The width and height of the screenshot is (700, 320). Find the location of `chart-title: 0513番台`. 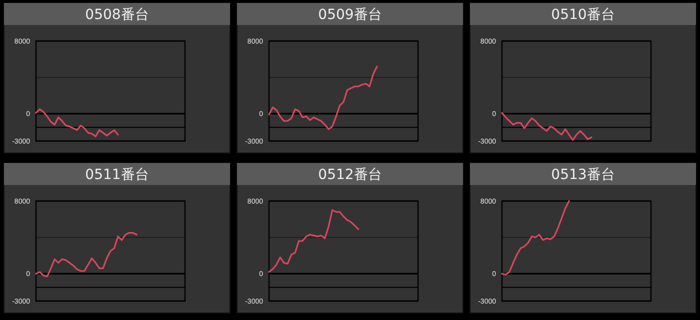

chart-title: 0513番台 is located at coordinates (583, 175).